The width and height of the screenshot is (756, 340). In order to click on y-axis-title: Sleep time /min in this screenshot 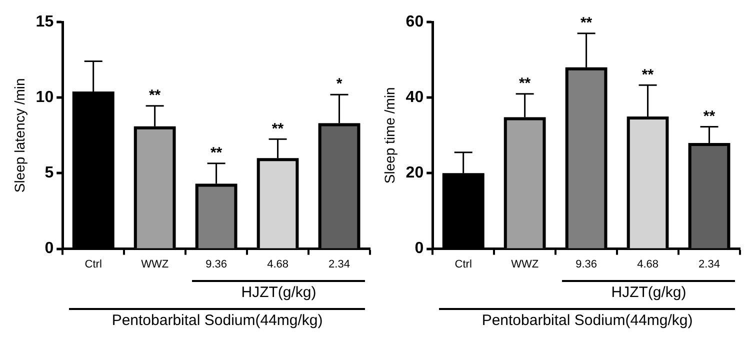, I will do `click(389, 135)`.